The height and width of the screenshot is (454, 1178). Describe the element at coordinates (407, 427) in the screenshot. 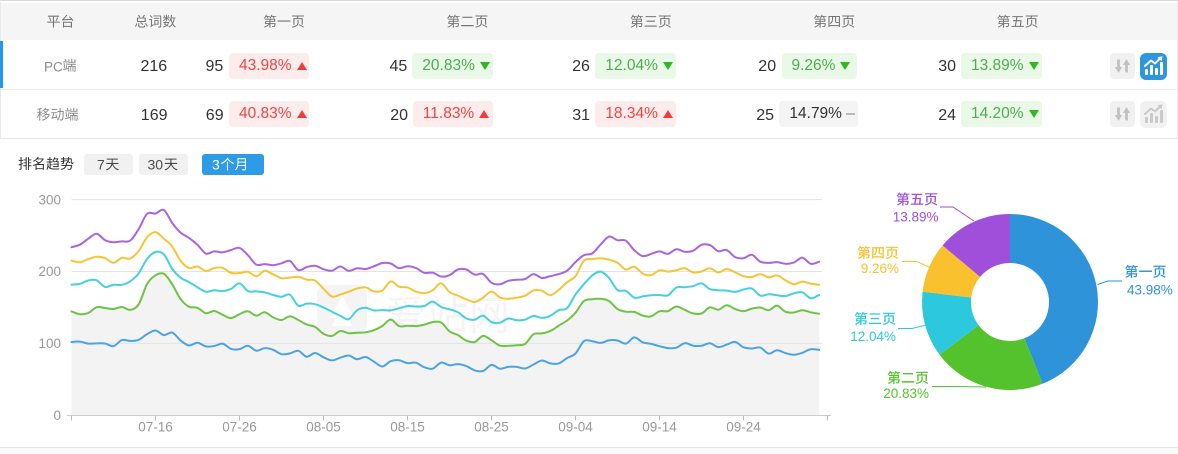

I see `svg-text: 08-15` at that location.